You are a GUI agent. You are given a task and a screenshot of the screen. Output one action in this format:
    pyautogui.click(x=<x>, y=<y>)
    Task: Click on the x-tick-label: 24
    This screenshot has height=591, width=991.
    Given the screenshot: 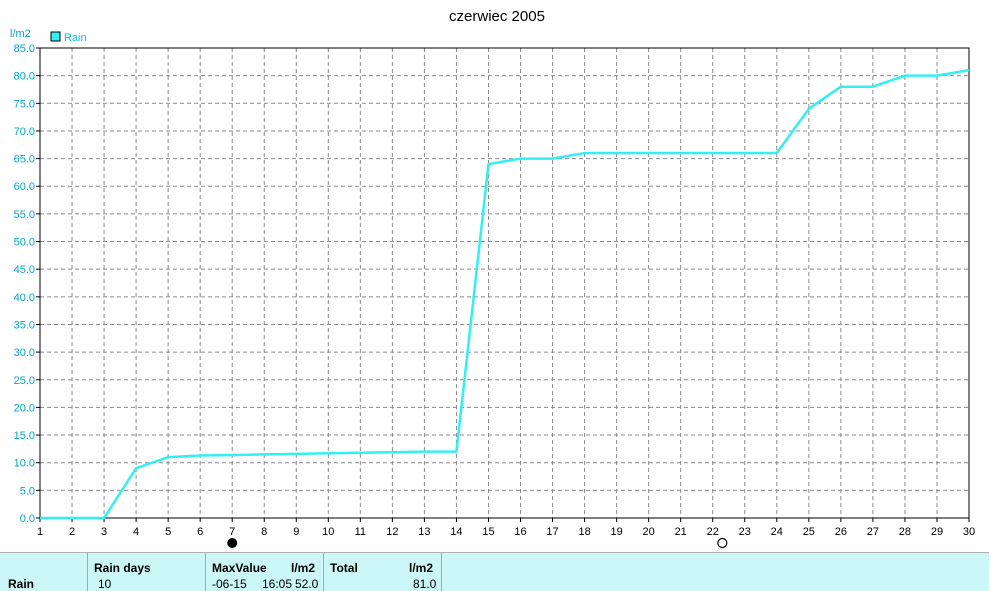 What is the action you would take?
    pyautogui.click(x=777, y=532)
    